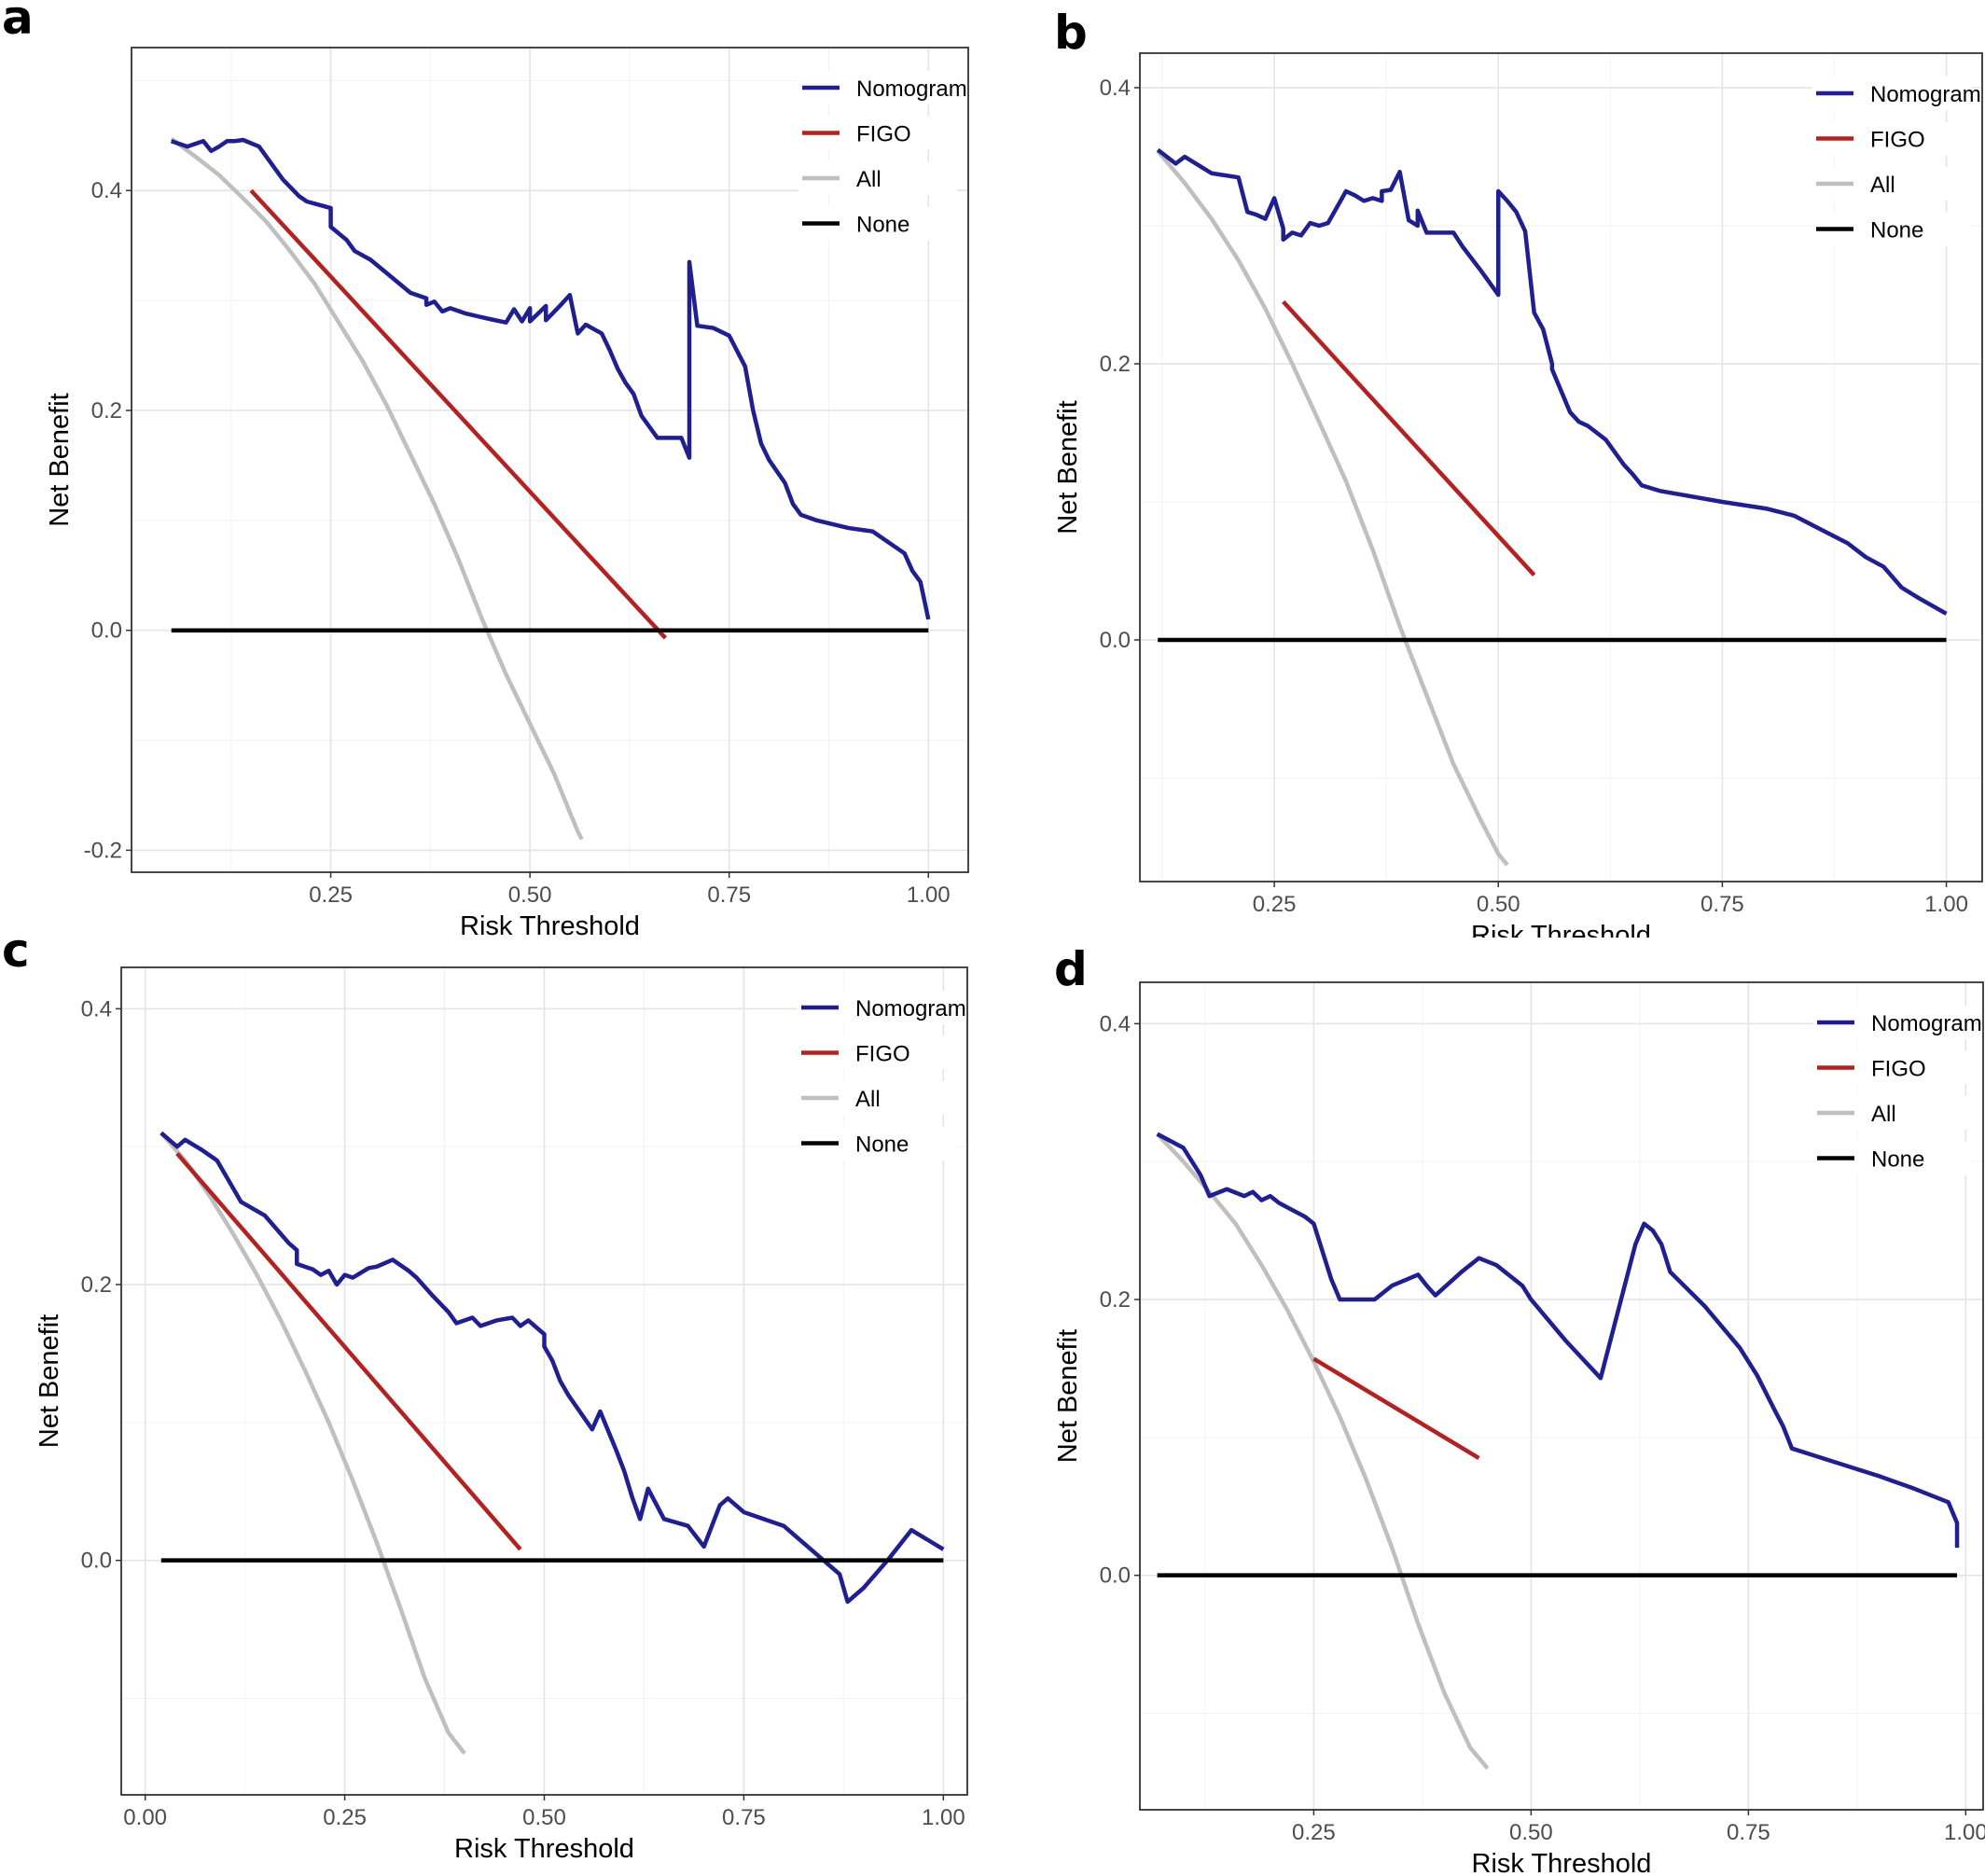 Image resolution: width=1985 pixels, height=1876 pixels. What do you see at coordinates (1071, 969) in the screenshot?
I see `panel-letter-d: d` at bounding box center [1071, 969].